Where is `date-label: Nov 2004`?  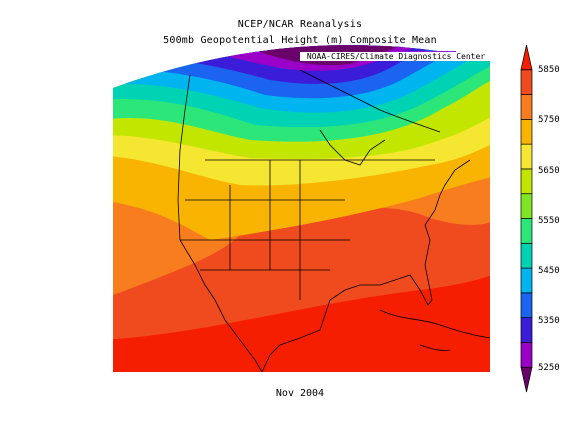 date-label: Nov 2004 is located at coordinates (300, 393).